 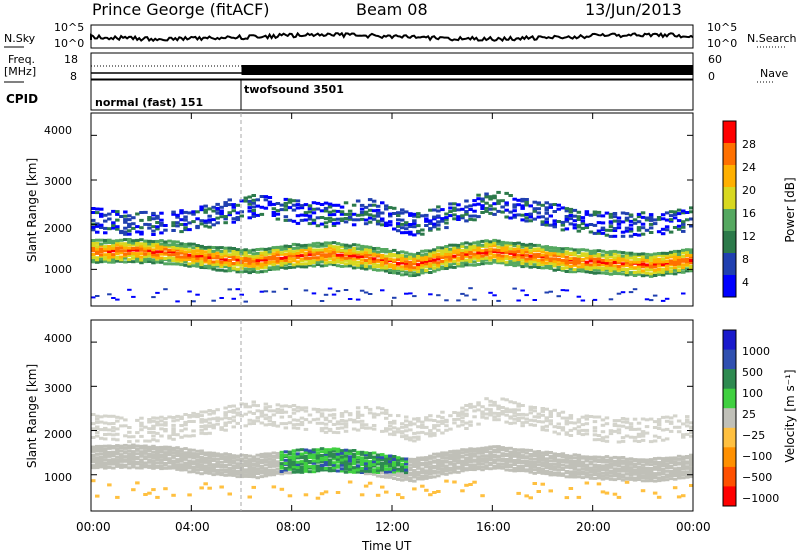 What do you see at coordinates (754, 435) in the screenshot?
I see `vel-cbar-tick-4: −25` at bounding box center [754, 435].